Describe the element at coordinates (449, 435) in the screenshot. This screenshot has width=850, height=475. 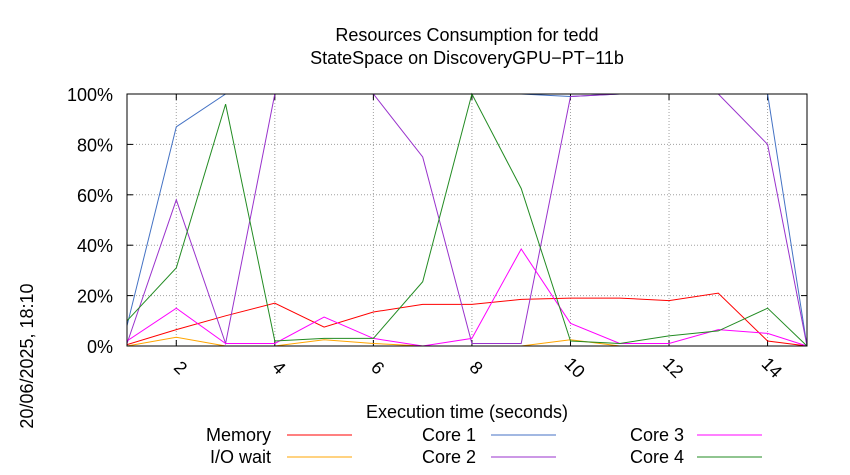
I see `legend-label-core-1: Core 1` at that location.